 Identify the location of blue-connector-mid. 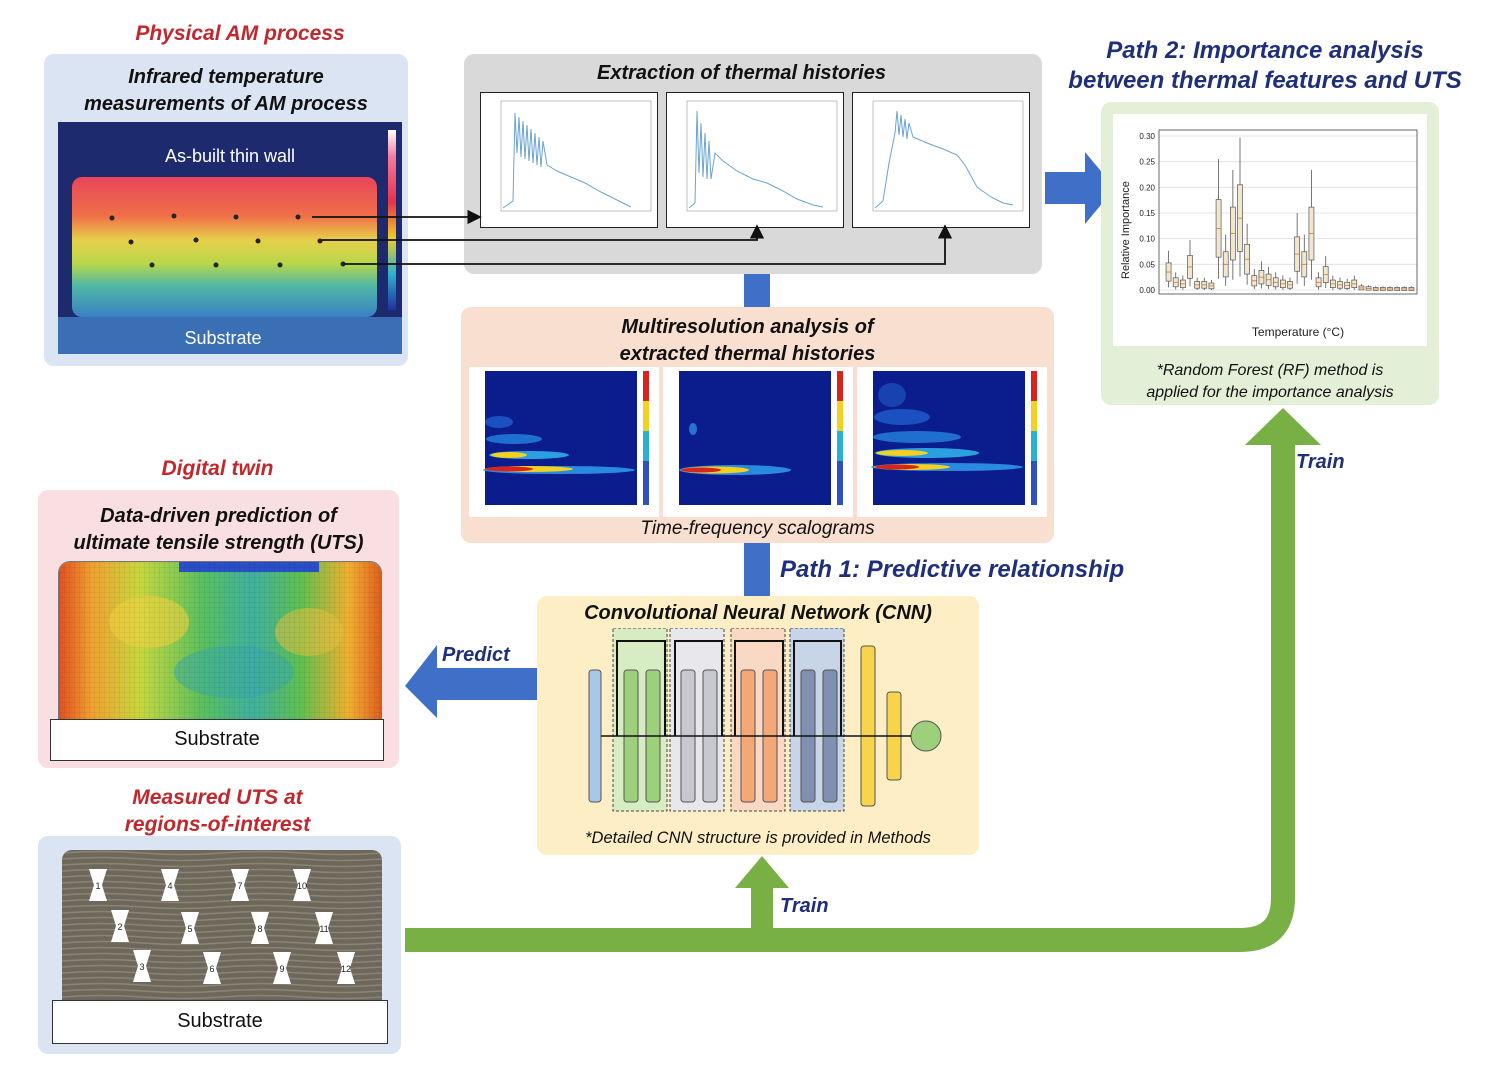
(757, 569).